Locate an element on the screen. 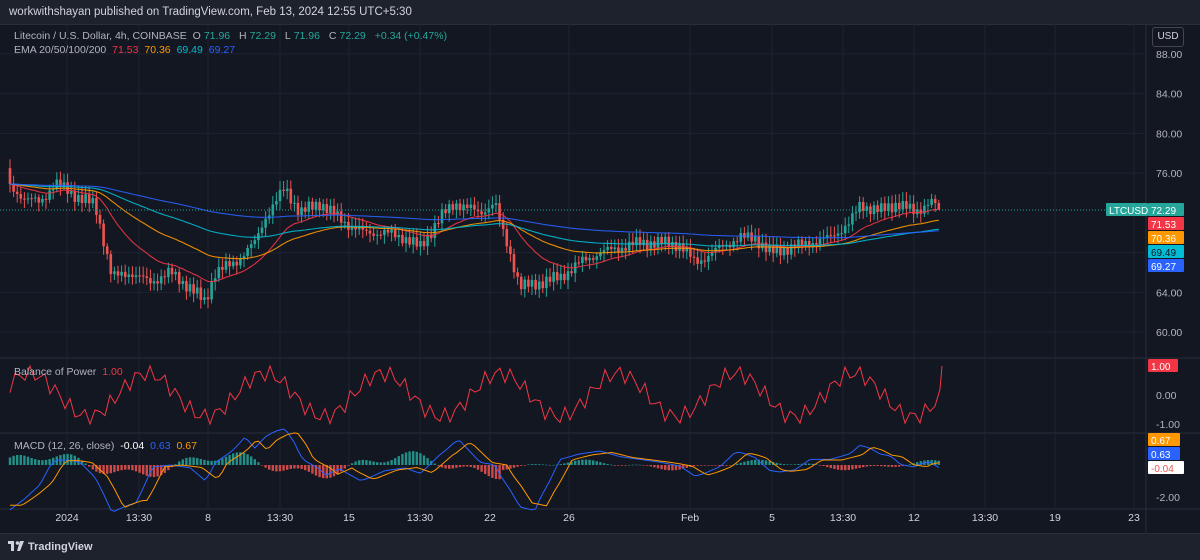  macd-line-axis-label: 0.63 is located at coordinates (1161, 455).